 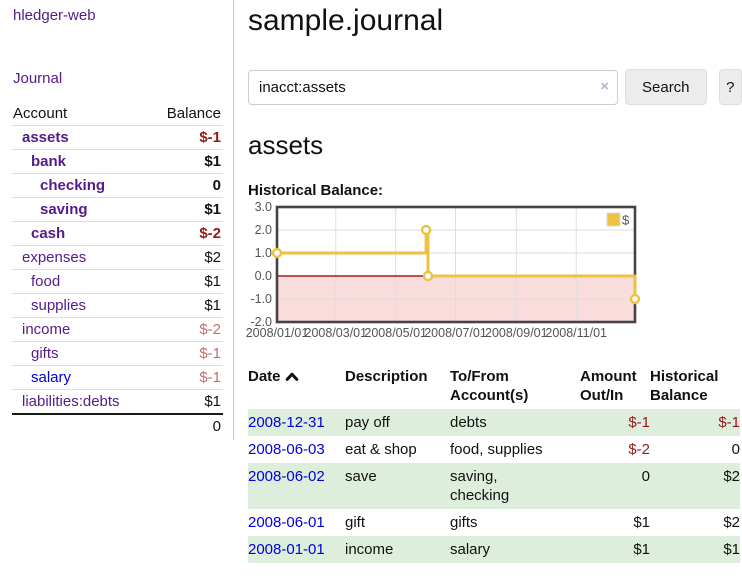 I want to click on search-button: Search, so click(x=666, y=87).